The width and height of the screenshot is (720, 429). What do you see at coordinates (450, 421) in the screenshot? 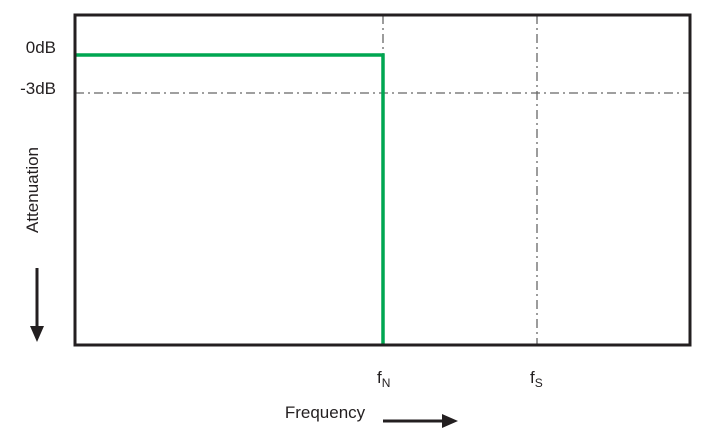
I see `right-arrow-head` at bounding box center [450, 421].